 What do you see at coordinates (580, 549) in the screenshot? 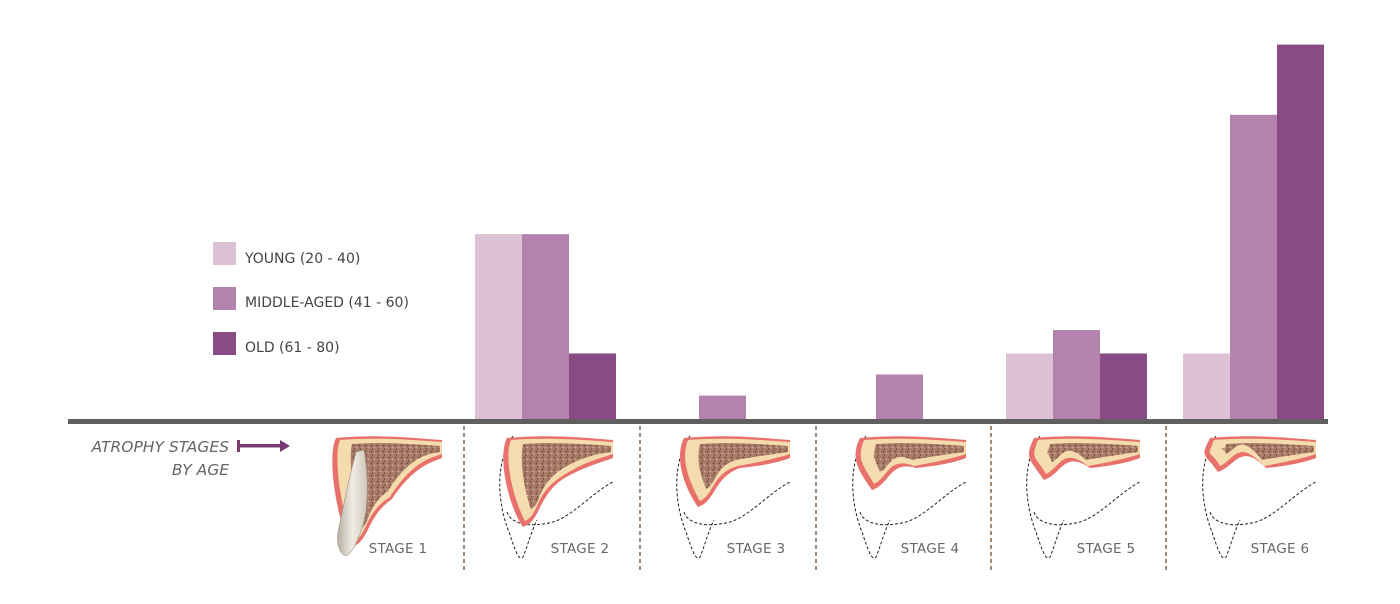
I see `stage-label-2: STAGE 2` at bounding box center [580, 549].